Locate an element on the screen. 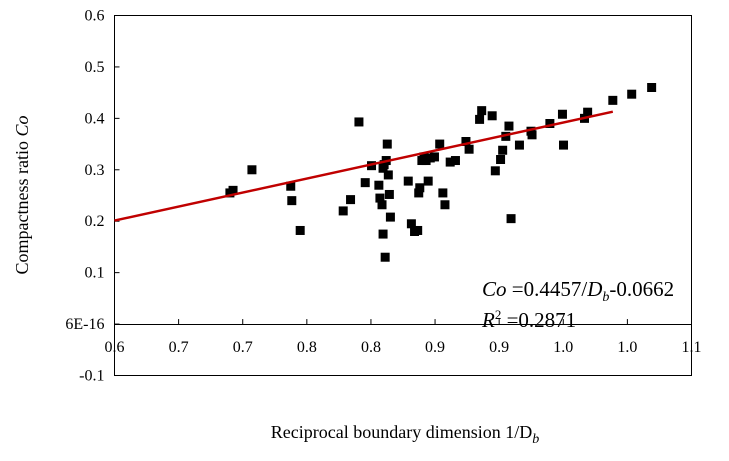  y-tick-label: 0.5 is located at coordinates (95, 67).